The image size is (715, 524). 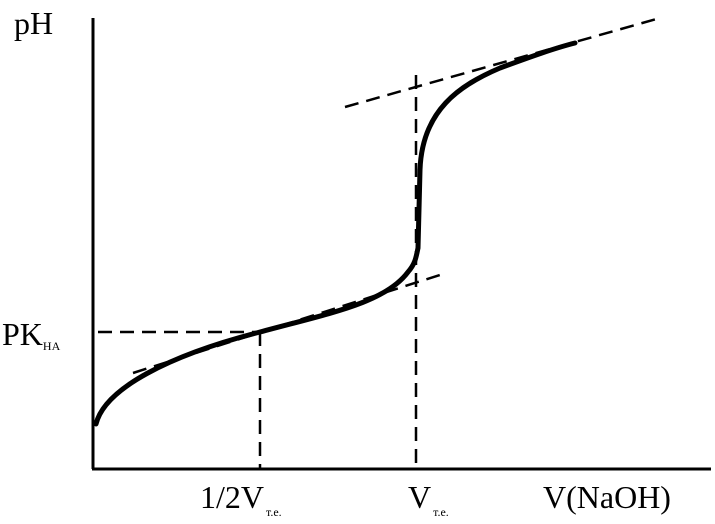 I want to click on y-axis-label: pH, so click(x=33, y=23).